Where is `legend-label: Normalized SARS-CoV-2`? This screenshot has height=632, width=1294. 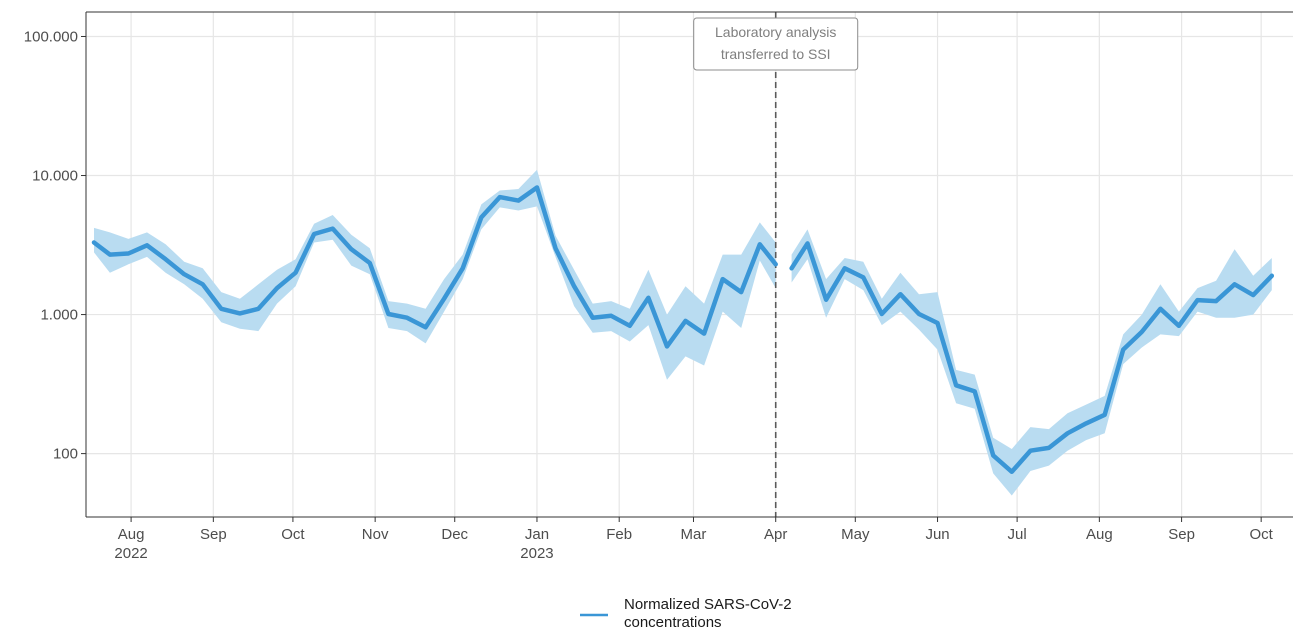 legend-label: Normalized SARS-CoV-2 is located at coordinates (708, 604).